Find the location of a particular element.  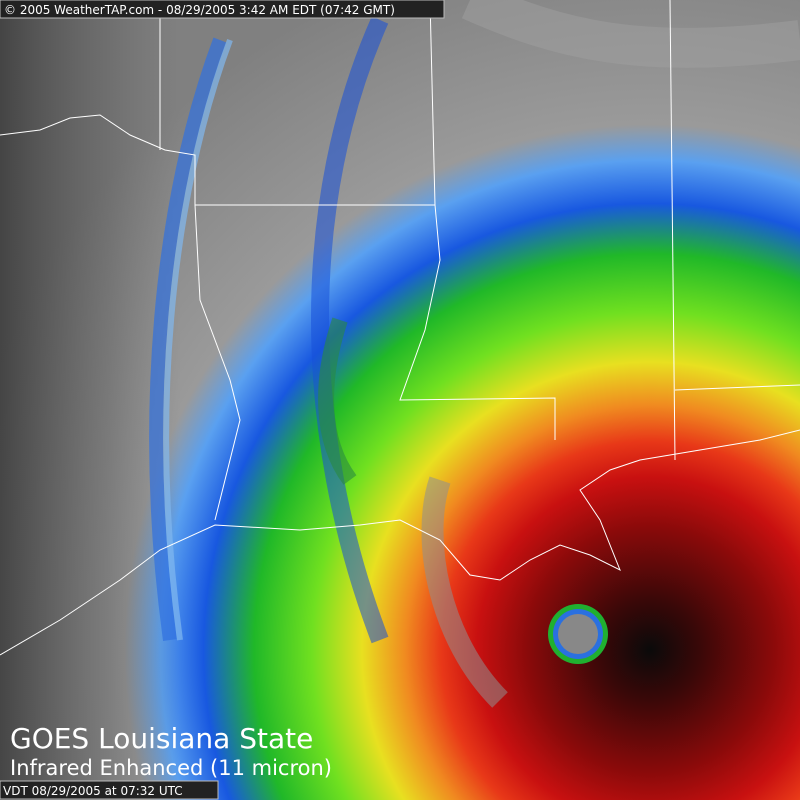

credit-box is located at coordinates (222, 9).